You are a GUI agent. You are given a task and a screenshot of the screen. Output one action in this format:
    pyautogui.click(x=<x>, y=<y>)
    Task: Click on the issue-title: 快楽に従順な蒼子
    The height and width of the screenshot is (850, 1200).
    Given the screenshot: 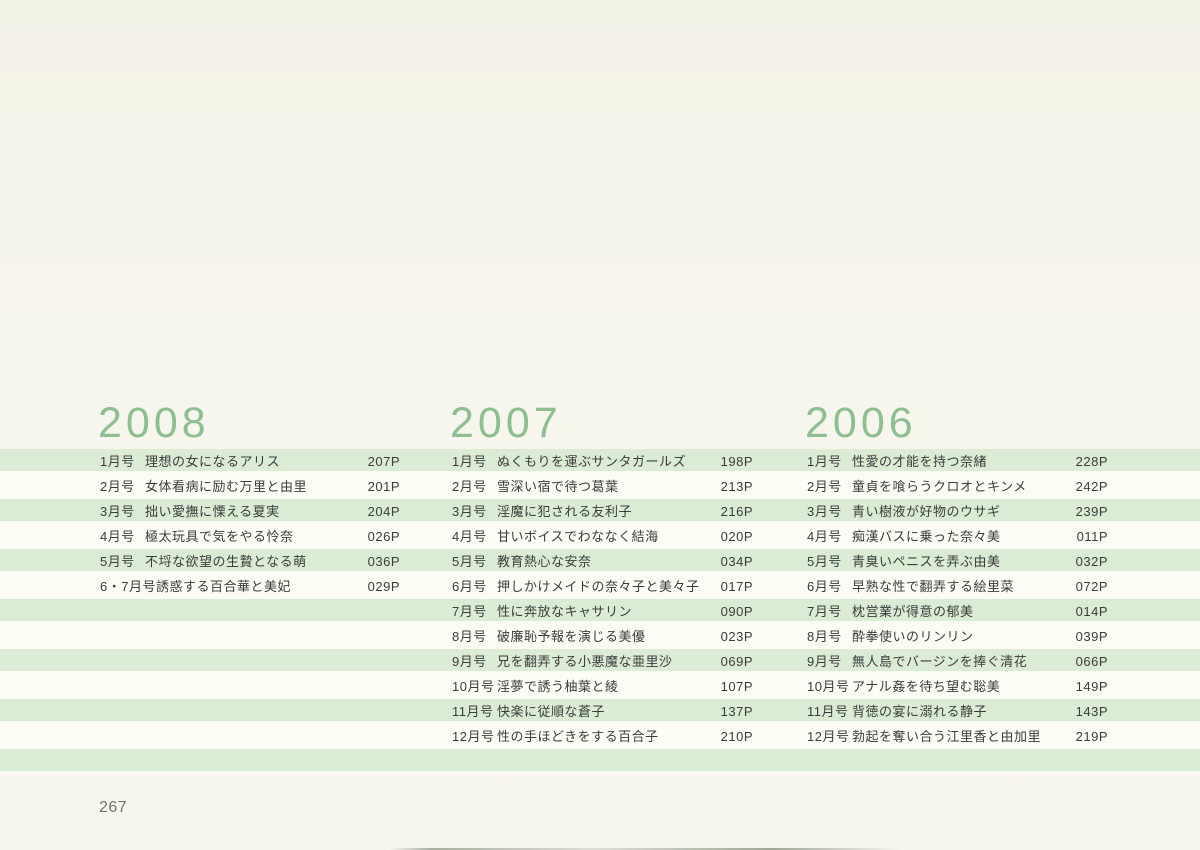 What is the action you would take?
    pyautogui.click(x=551, y=711)
    